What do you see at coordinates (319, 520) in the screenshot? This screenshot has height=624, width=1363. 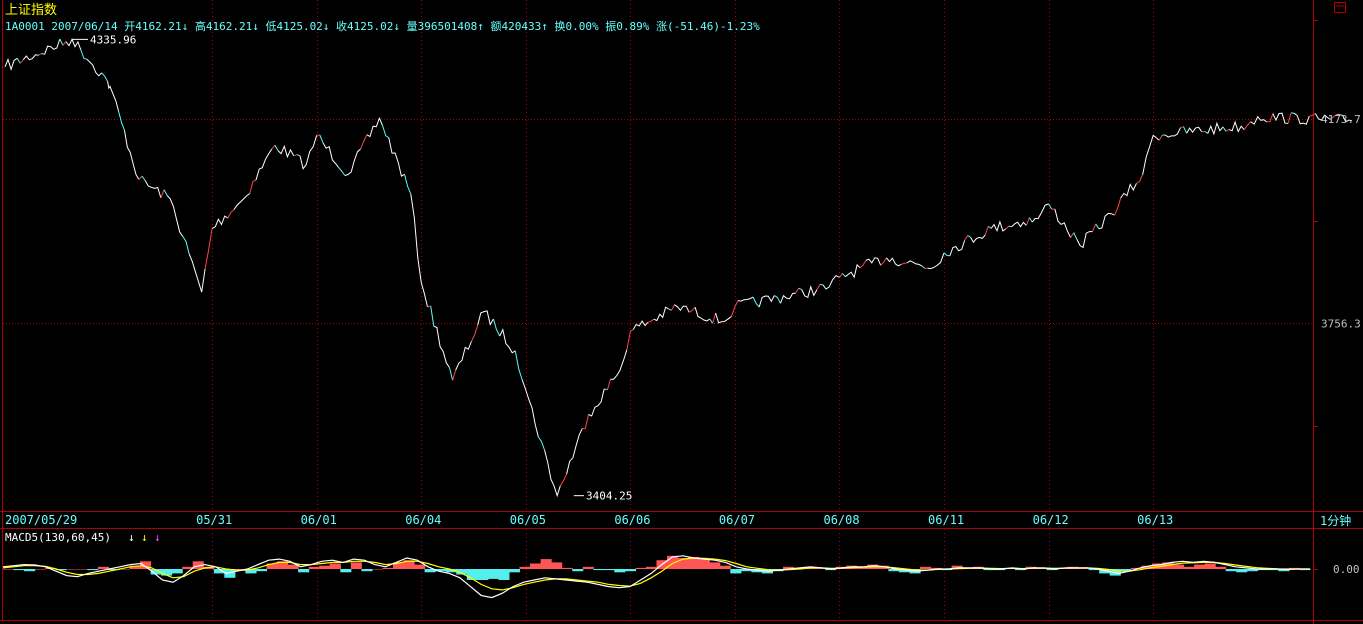 I see `x-tick-label: 06/01` at bounding box center [319, 520].